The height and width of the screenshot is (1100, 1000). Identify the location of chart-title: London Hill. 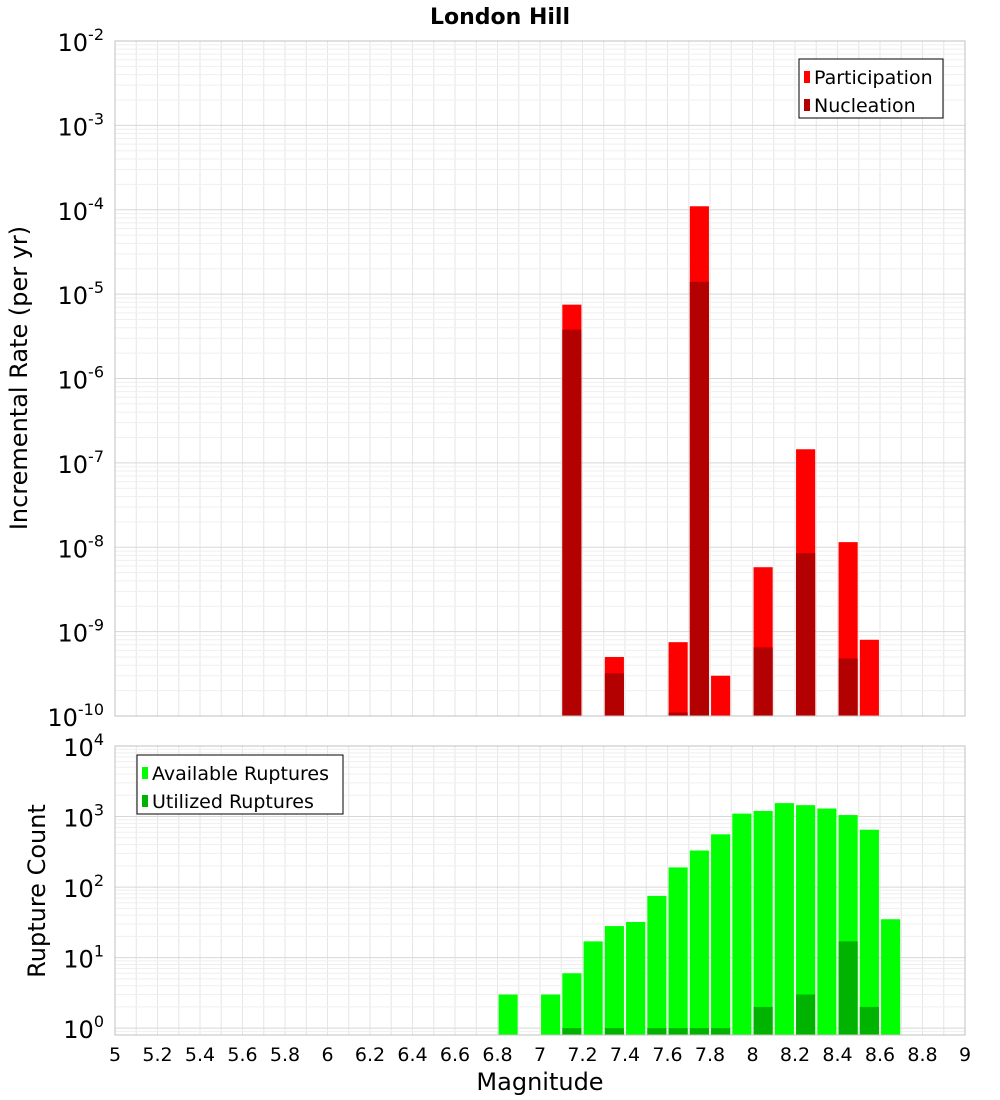
(500, 17).